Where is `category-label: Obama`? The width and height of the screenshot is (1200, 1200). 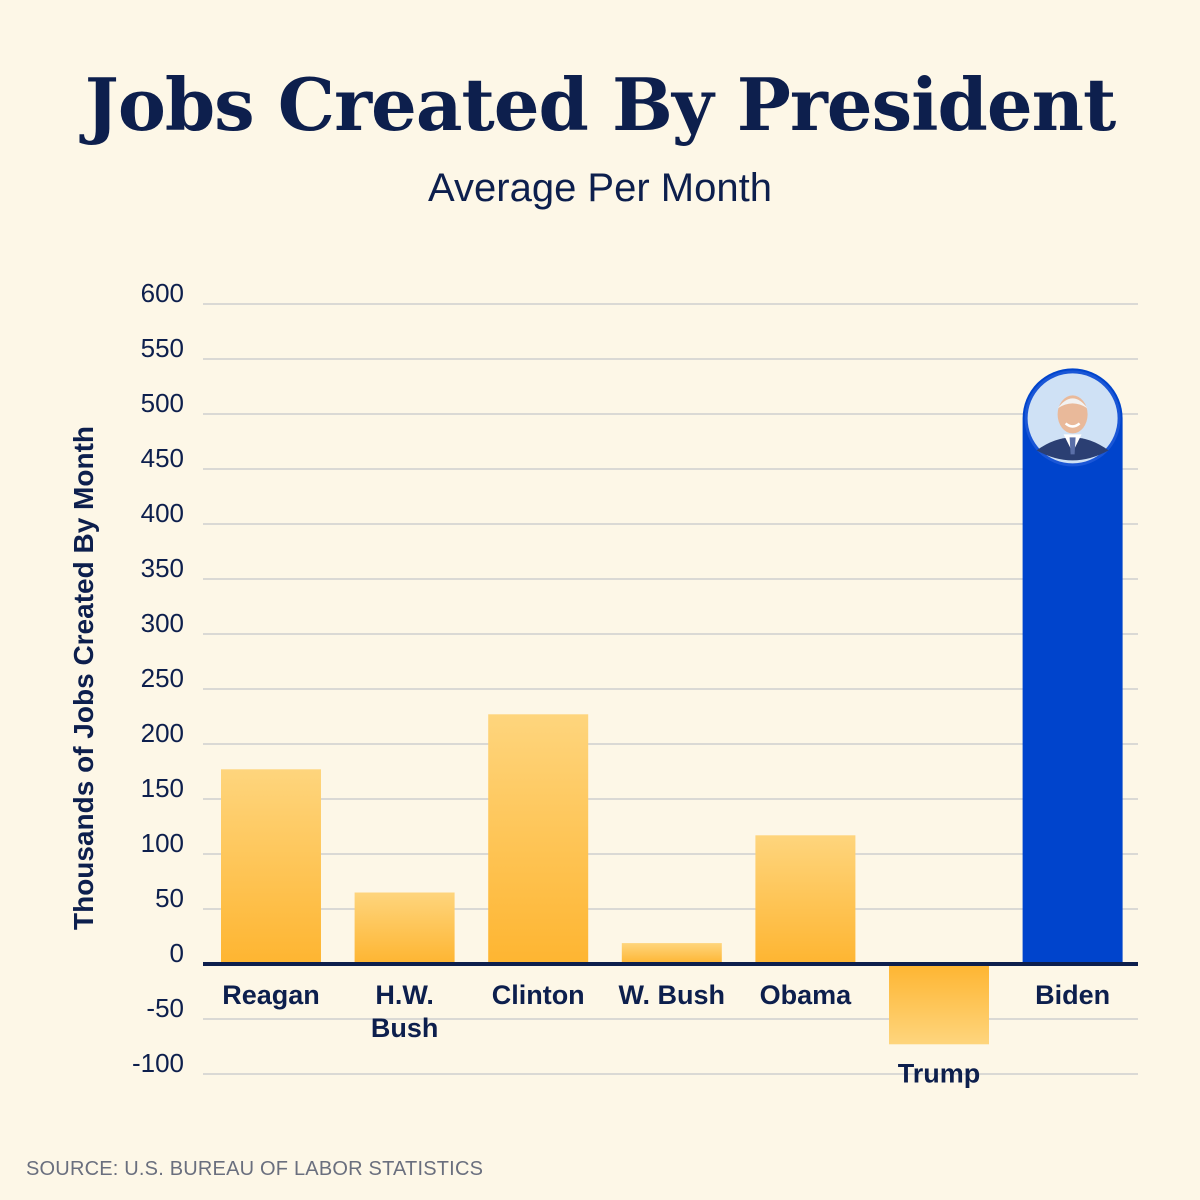 category-label: Obama is located at coordinates (806, 995).